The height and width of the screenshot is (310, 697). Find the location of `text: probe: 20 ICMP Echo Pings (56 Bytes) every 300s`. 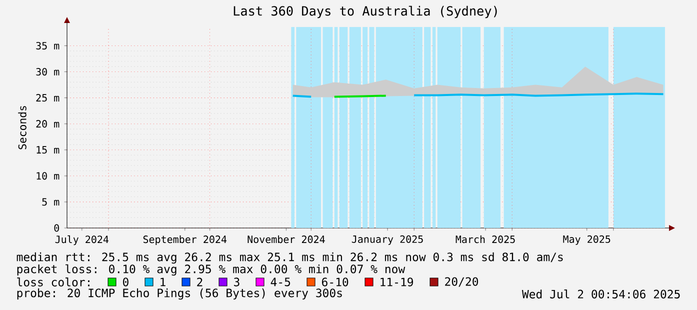

text: probe: 20 ICMP Echo Pings (56 Bytes) every 300s is located at coordinates (179, 294).